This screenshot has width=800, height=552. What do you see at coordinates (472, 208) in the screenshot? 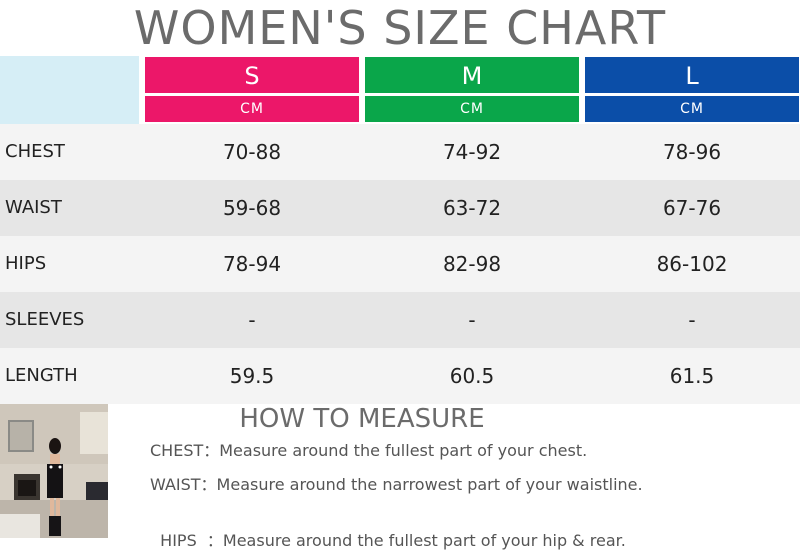
I see `cell-m: 63-72` at bounding box center [472, 208].